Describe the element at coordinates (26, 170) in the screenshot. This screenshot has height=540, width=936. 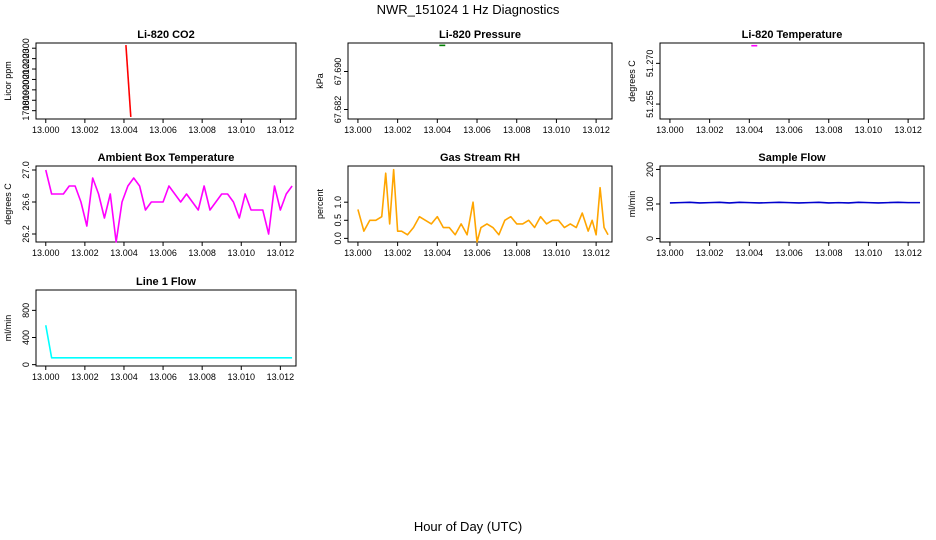
I see `y-tick-label: 27.0` at that location.